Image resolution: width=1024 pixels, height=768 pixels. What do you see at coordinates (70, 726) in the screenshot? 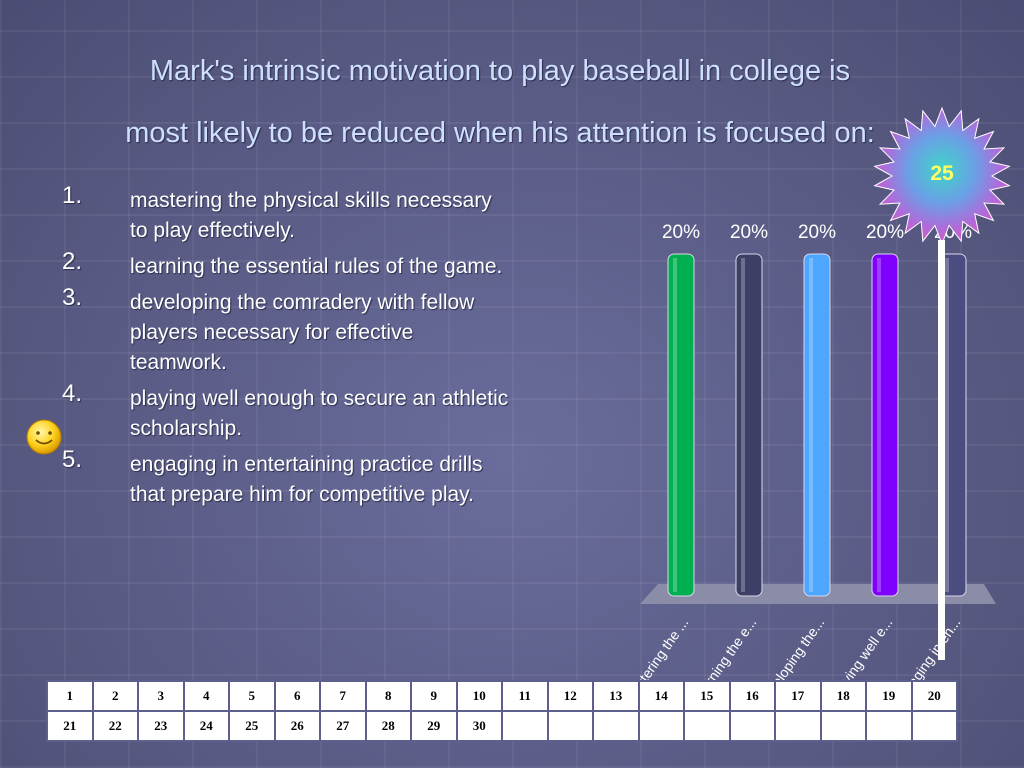
I see `grid-cell: 21` at bounding box center [70, 726].